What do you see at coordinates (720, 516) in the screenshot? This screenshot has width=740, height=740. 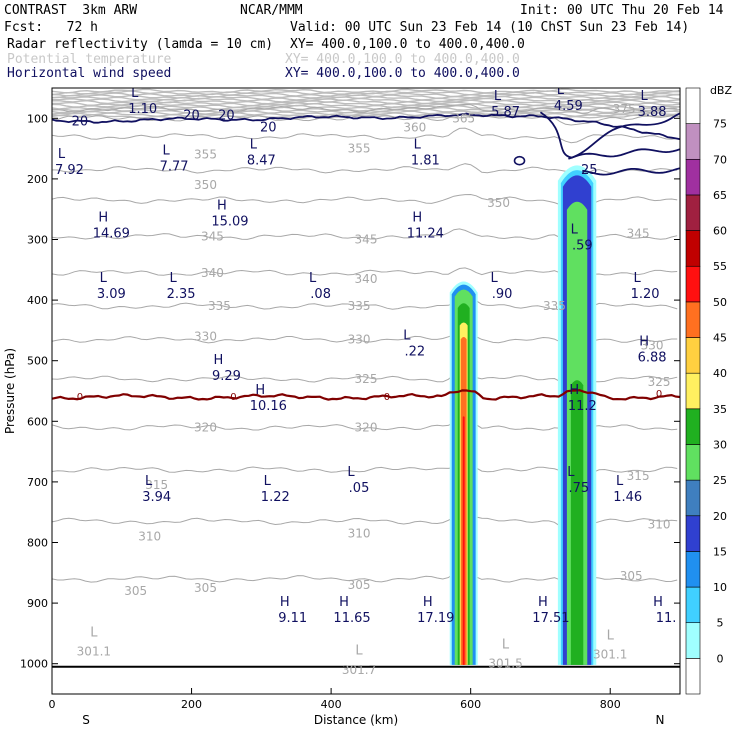 I see `colorbar-tick-label: 20` at bounding box center [720, 516].